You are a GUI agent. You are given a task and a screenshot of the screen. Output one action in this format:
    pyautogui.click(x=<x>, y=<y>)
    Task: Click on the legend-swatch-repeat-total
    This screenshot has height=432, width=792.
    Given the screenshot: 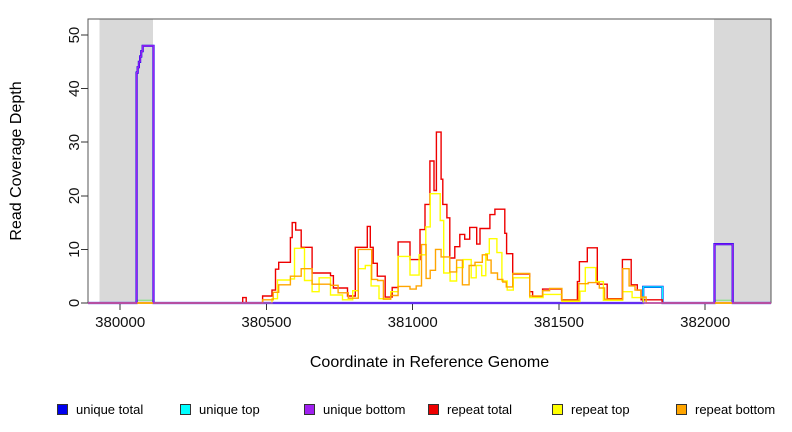 What is the action you would take?
    pyautogui.click(x=433, y=409)
    